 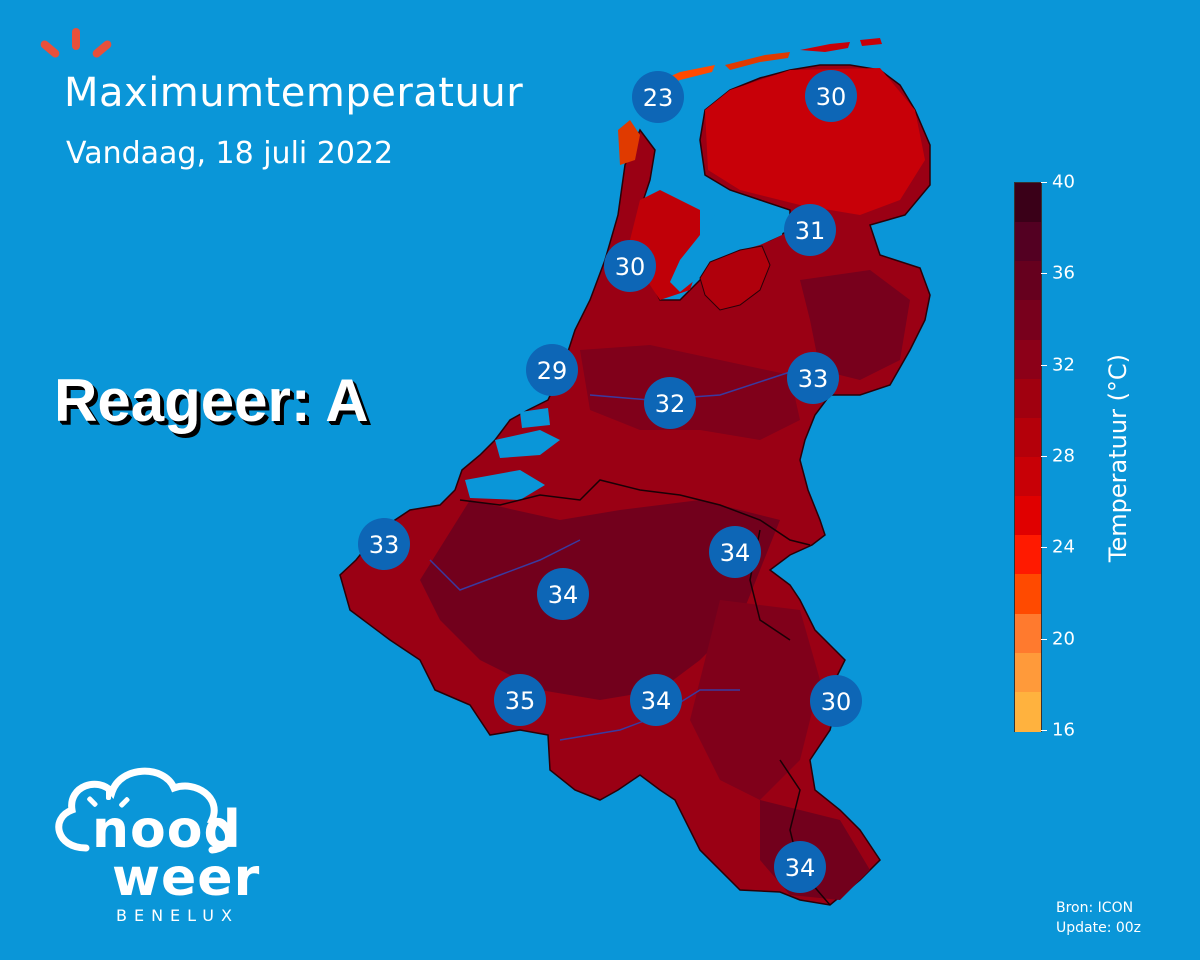 I want to click on map-title: Maximumtemperatuur, so click(x=294, y=93).